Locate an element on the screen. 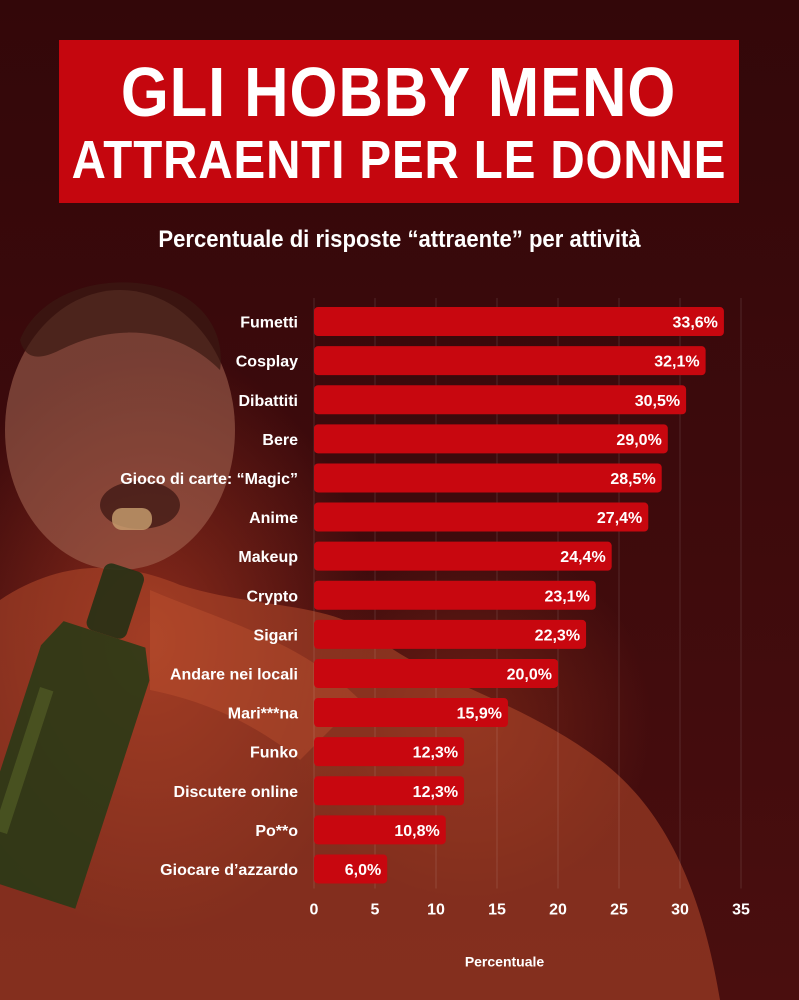  value-label: 27,4% is located at coordinates (619, 518).